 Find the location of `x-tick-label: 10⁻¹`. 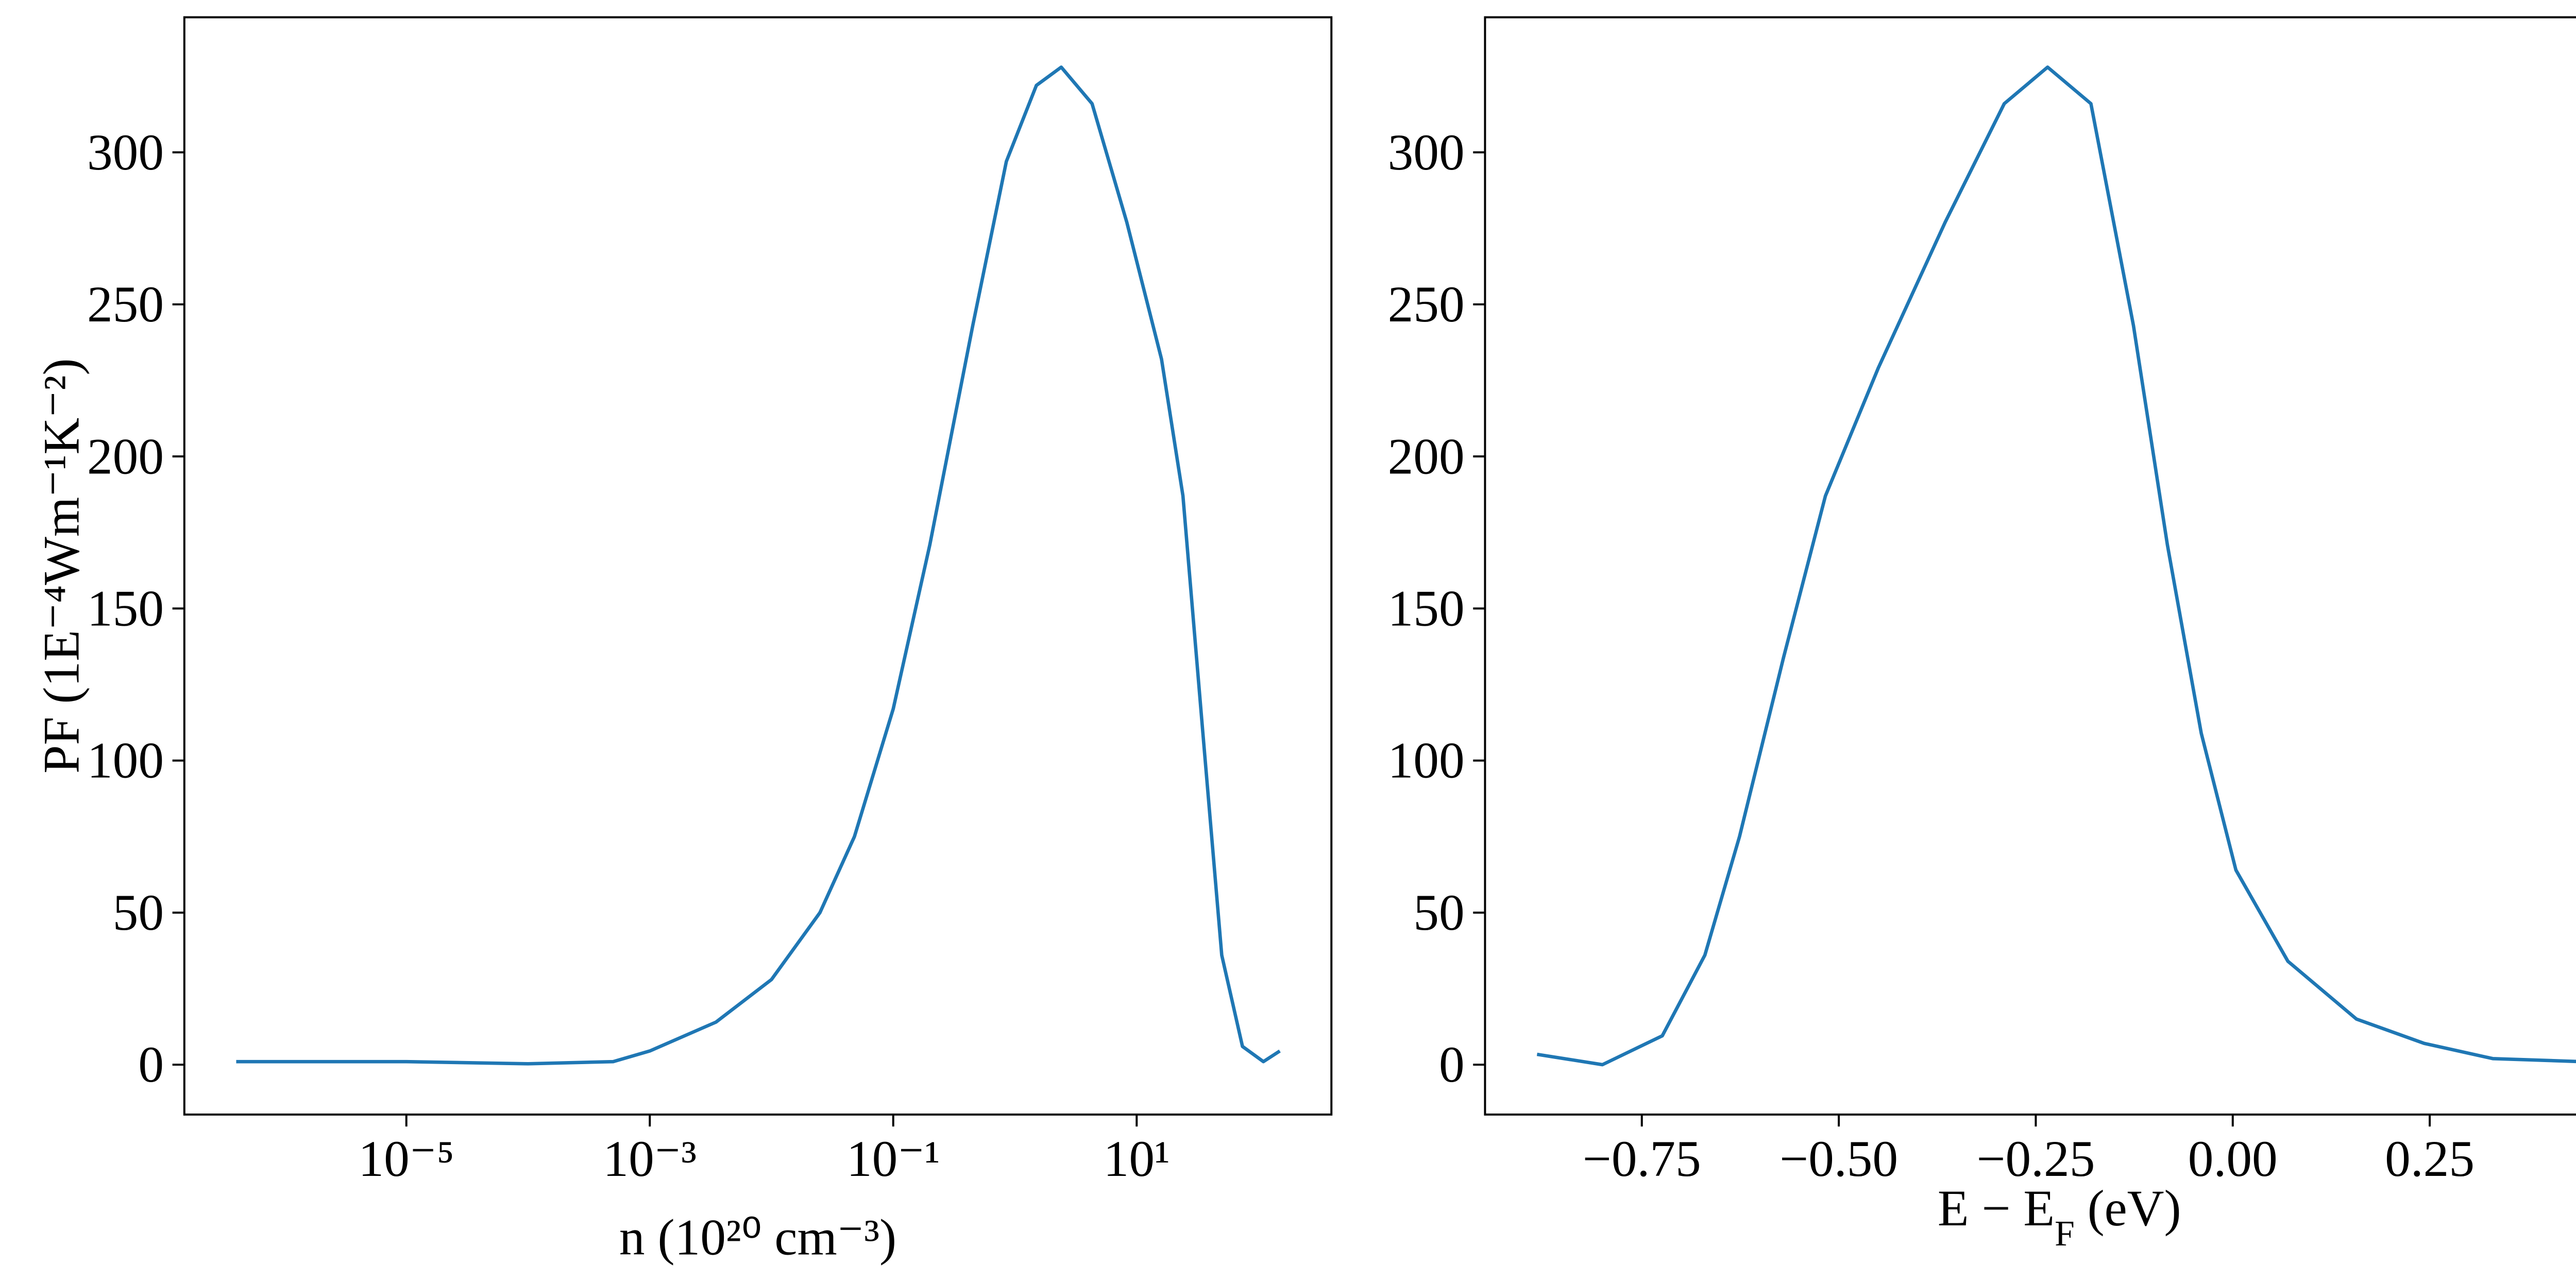

x-tick-label: 10⁻¹ is located at coordinates (893, 1159).